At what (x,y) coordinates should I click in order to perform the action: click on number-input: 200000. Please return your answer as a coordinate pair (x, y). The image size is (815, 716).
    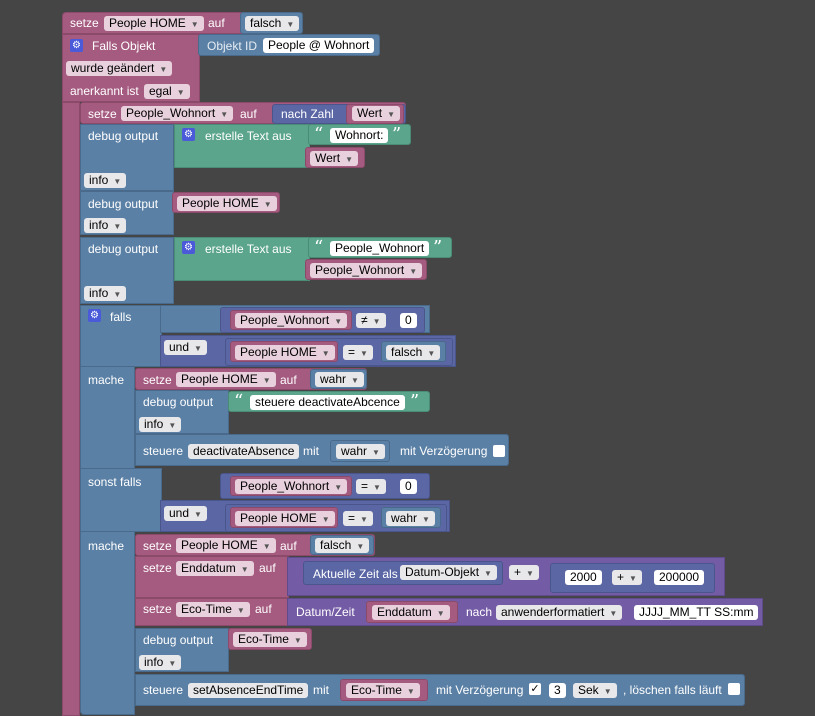
    Looking at the image, I should click on (679, 577).